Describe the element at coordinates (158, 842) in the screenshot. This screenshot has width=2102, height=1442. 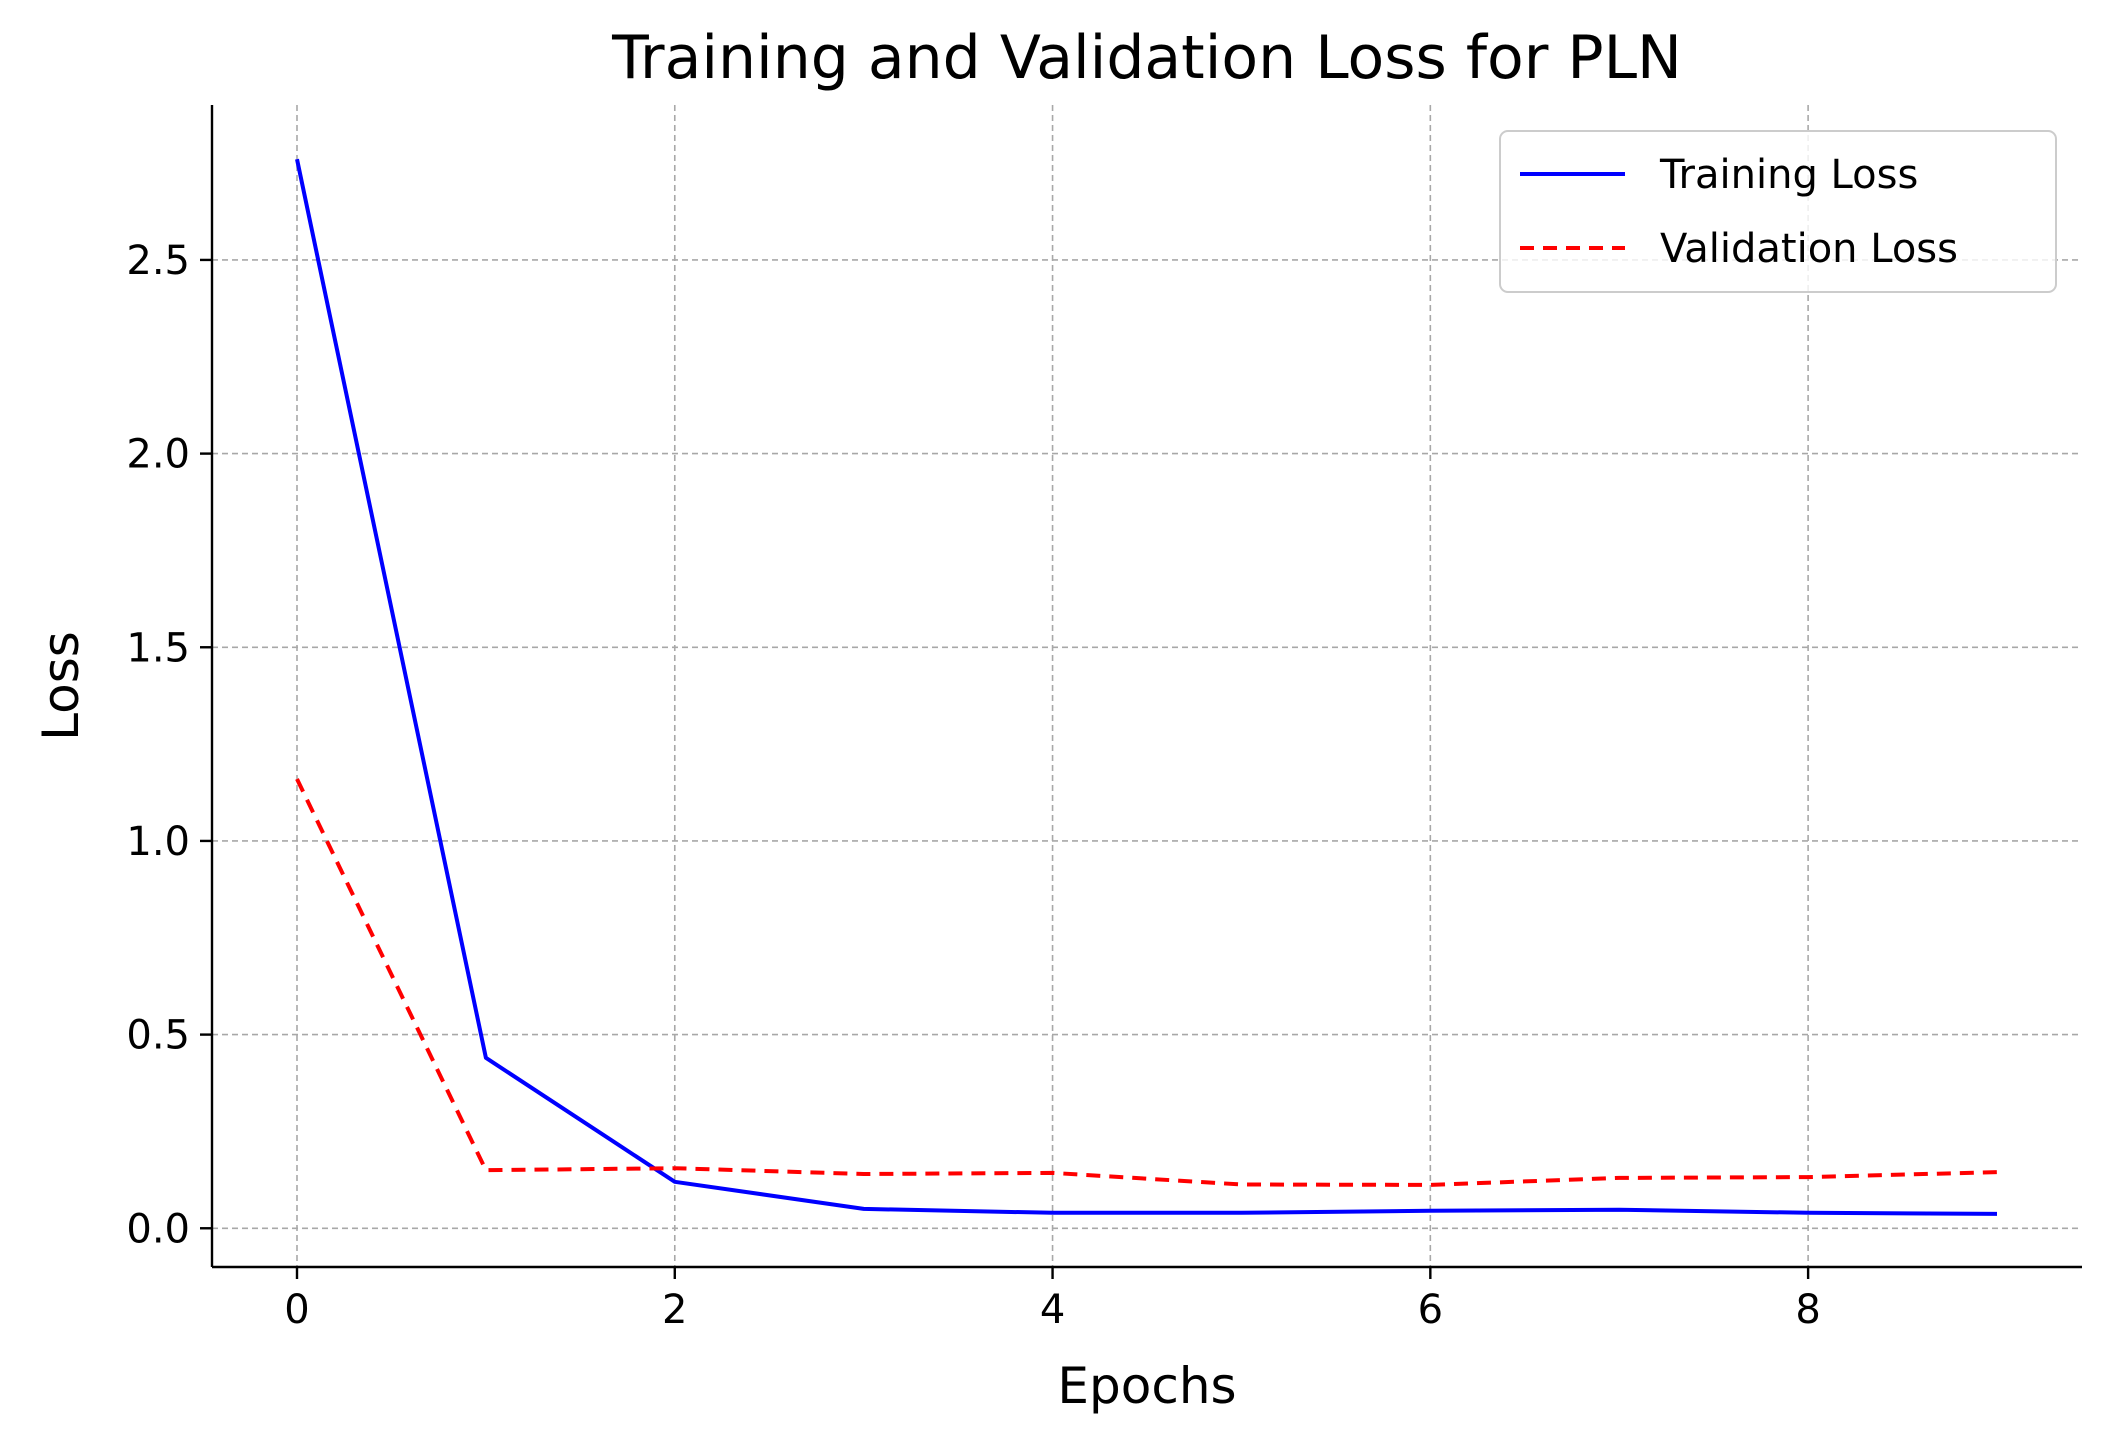
I see `y-tick-label: 1.0` at that location.